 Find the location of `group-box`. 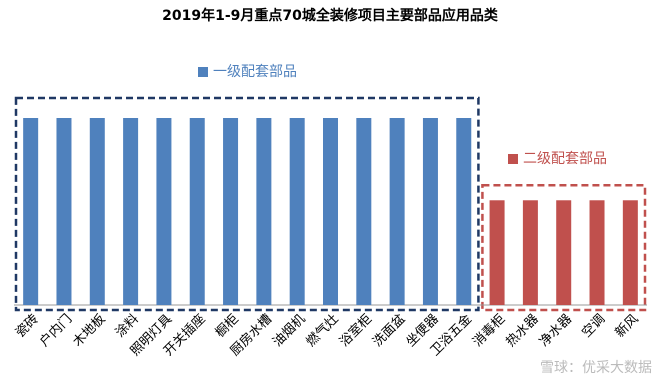

group-box is located at coordinates (564, 248).